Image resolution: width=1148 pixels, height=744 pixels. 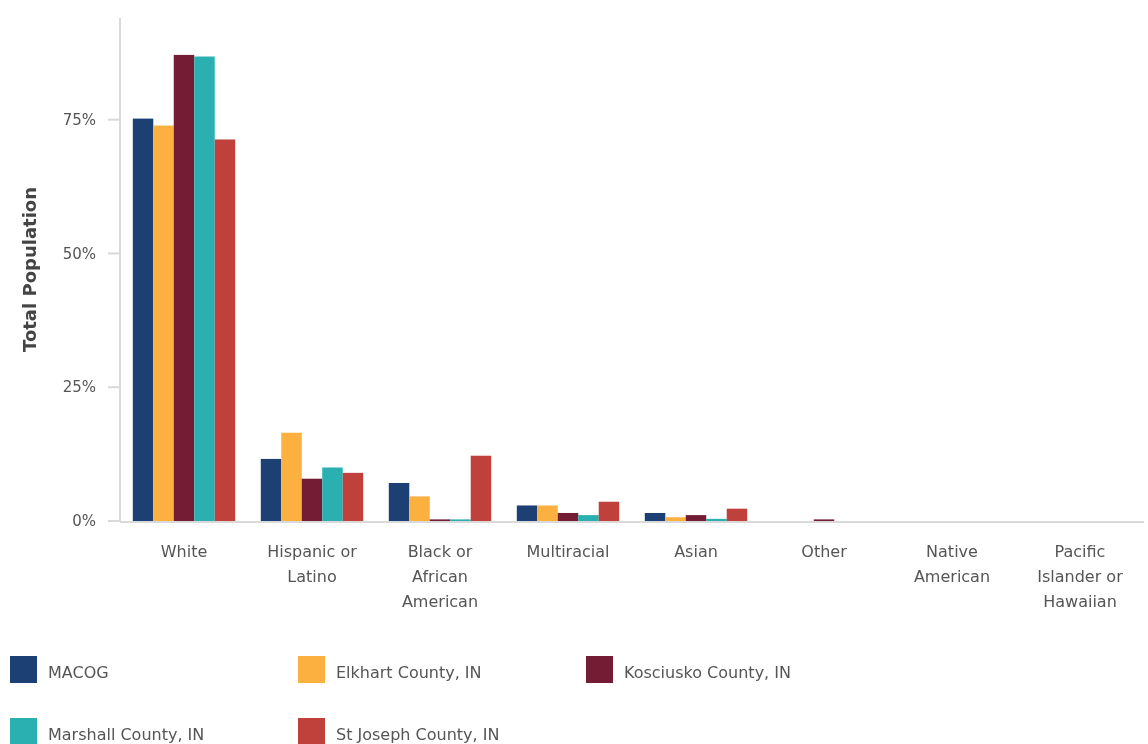 What do you see at coordinates (84, 521) in the screenshot?
I see `y-tick-label: 0%` at bounding box center [84, 521].